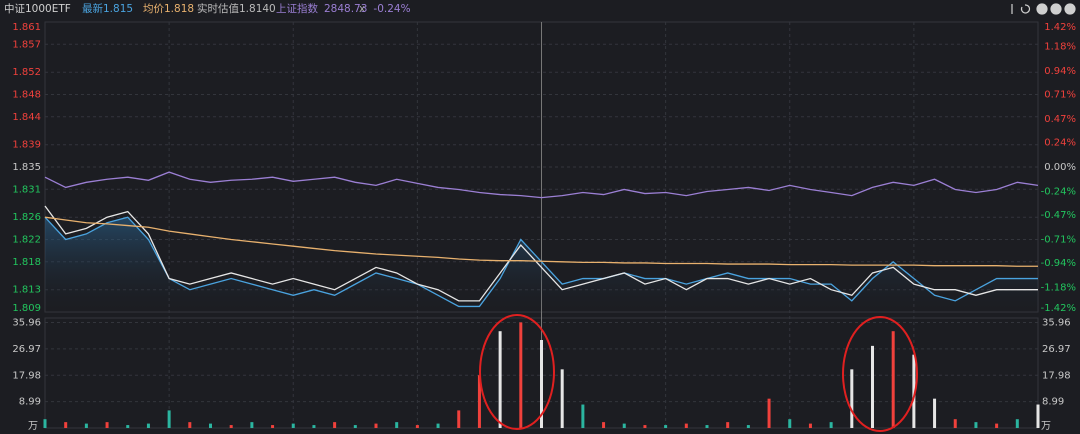 This screenshot has width=1080, height=434. I want to click on y2-tick-label: -0.71%, so click(1058, 240).